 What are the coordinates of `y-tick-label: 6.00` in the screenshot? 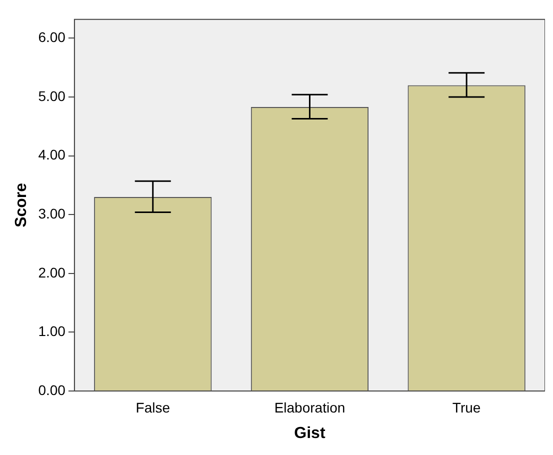 It's located at (52, 37).